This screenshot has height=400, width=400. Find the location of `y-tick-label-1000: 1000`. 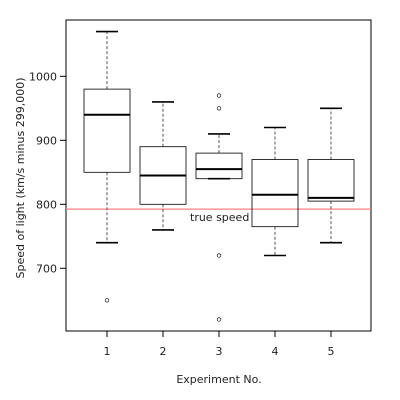

y-tick-label-1000: 1000 is located at coordinates (43, 76).